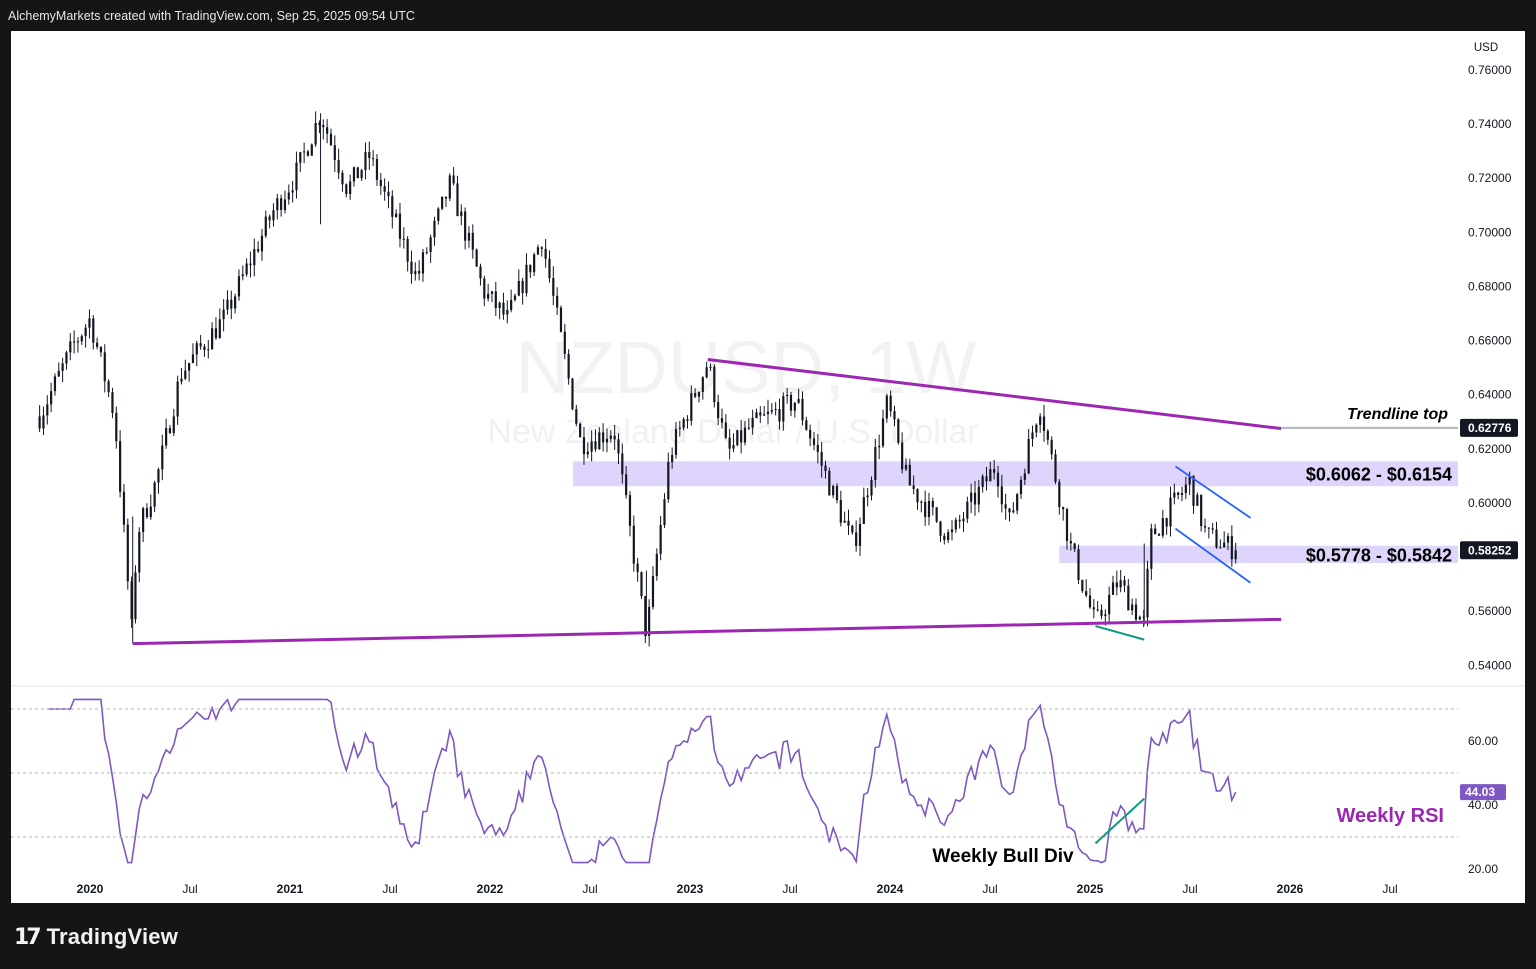  What do you see at coordinates (1490, 70) in the screenshot?
I see `price-tick: 0.76000` at bounding box center [1490, 70].